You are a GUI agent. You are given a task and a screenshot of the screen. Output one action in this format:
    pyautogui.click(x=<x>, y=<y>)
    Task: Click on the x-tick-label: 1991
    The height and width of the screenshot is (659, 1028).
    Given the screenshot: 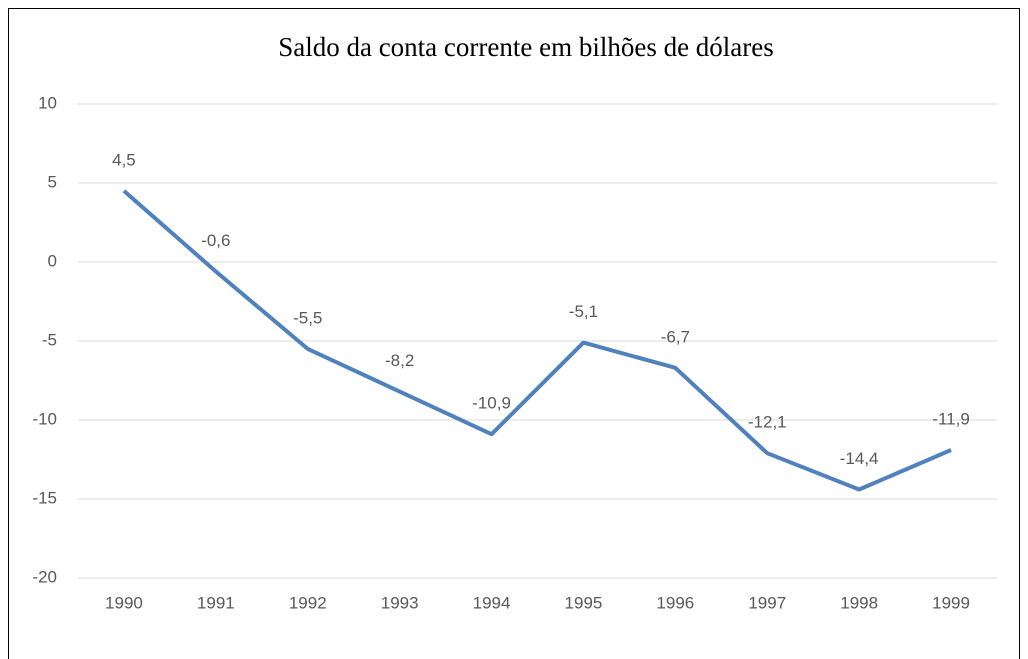 What is the action you would take?
    pyautogui.click(x=216, y=602)
    